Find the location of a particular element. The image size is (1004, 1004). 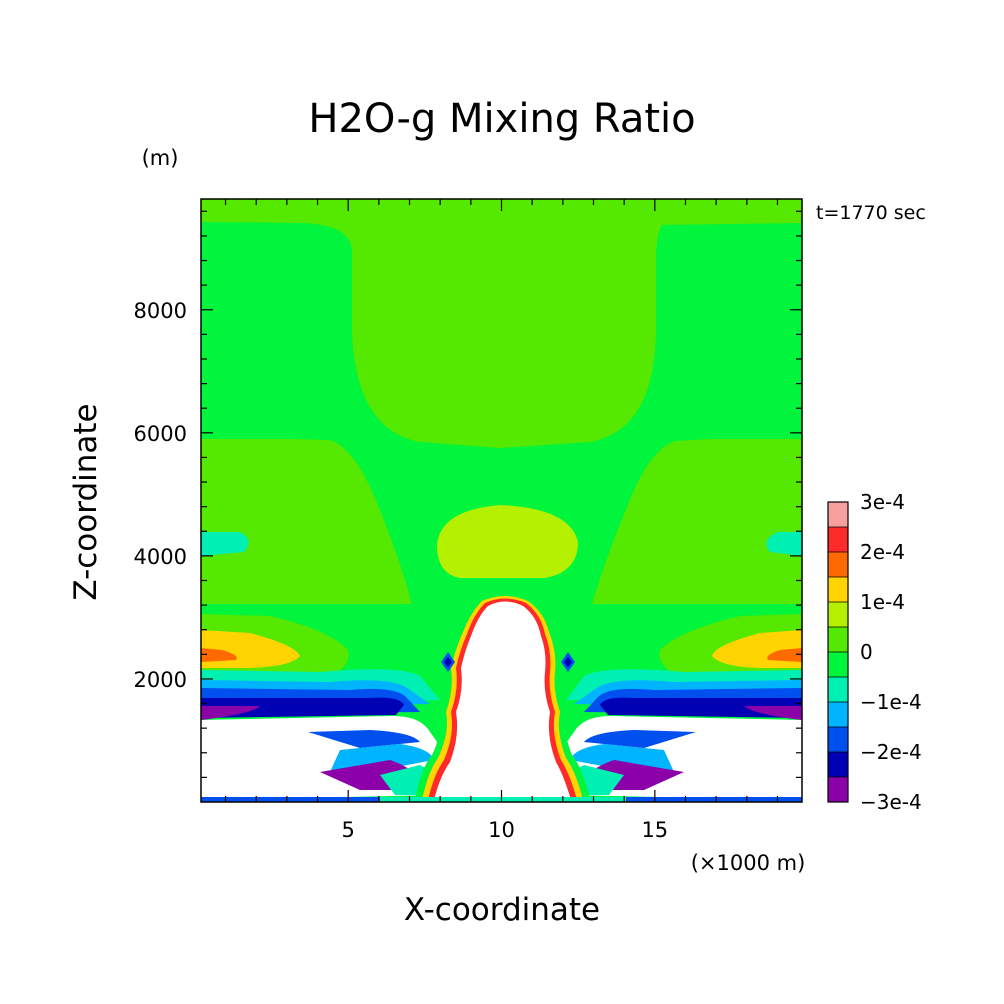

colorbar-label: −1e-4 is located at coordinates (891, 702).